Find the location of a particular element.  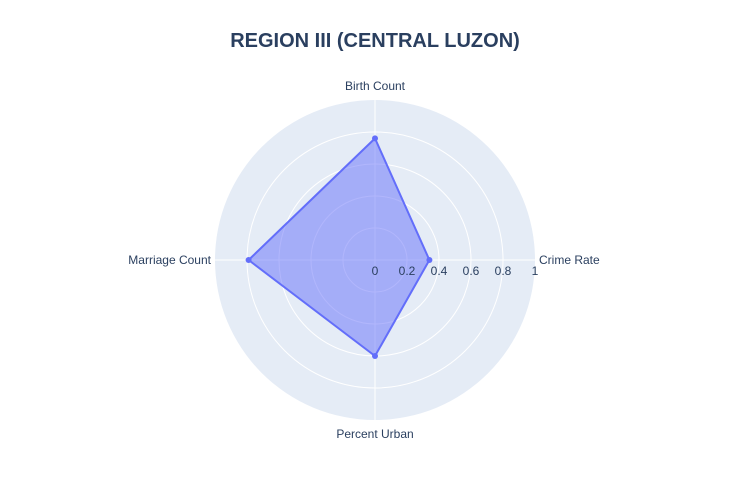

category-label-birth-count: Birth Count is located at coordinates (375, 86).